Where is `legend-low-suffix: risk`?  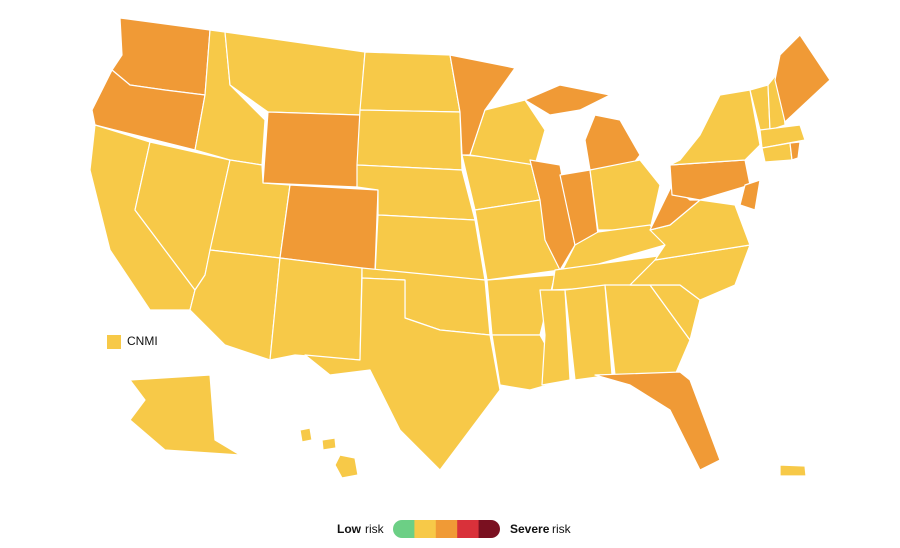
legend-low-suffix: risk is located at coordinates (375, 529).